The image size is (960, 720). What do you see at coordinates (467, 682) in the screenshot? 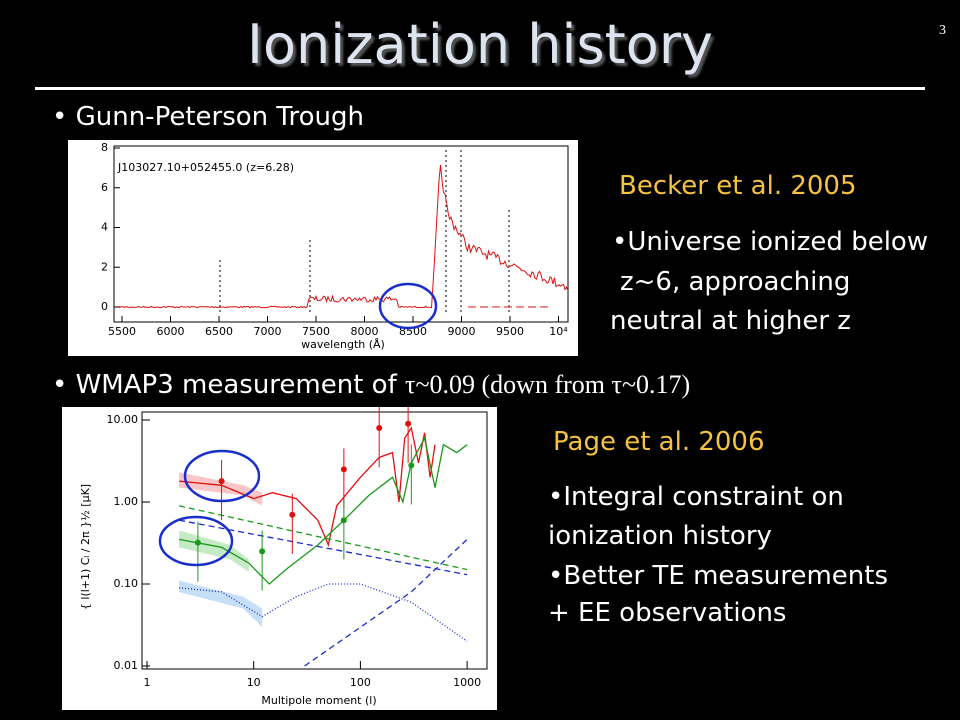
I see `x-tick-label: 1000` at bounding box center [467, 682].